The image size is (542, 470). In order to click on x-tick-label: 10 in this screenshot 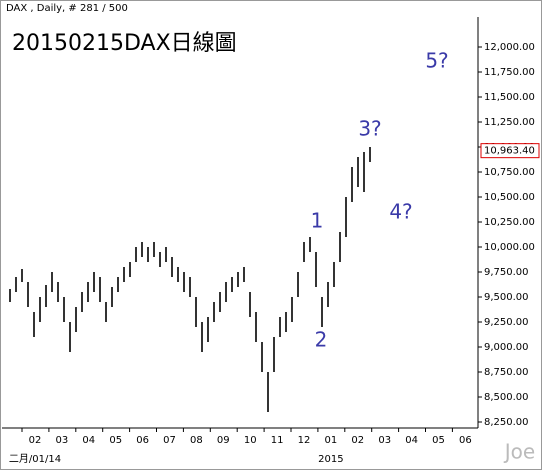, I will do `click(250, 440)`.